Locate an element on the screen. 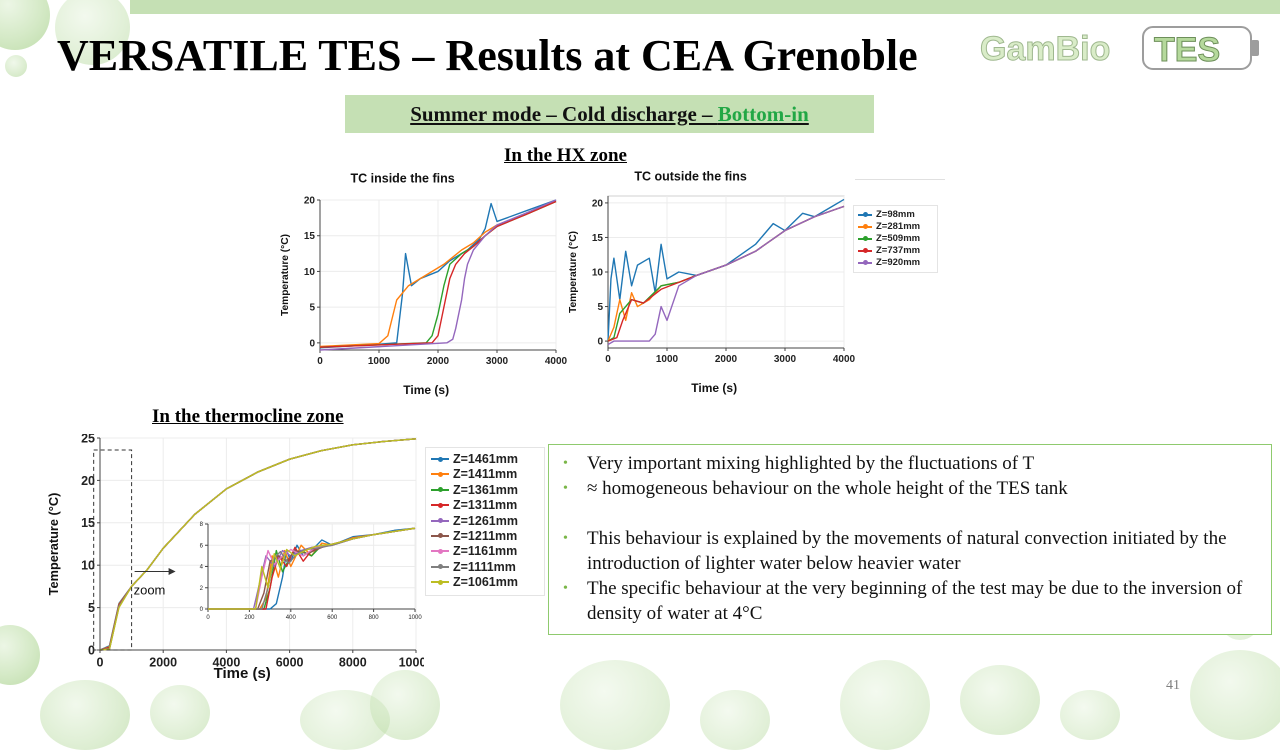 The image size is (1280, 750). legend-item: Z=98mm is located at coordinates (895, 214).